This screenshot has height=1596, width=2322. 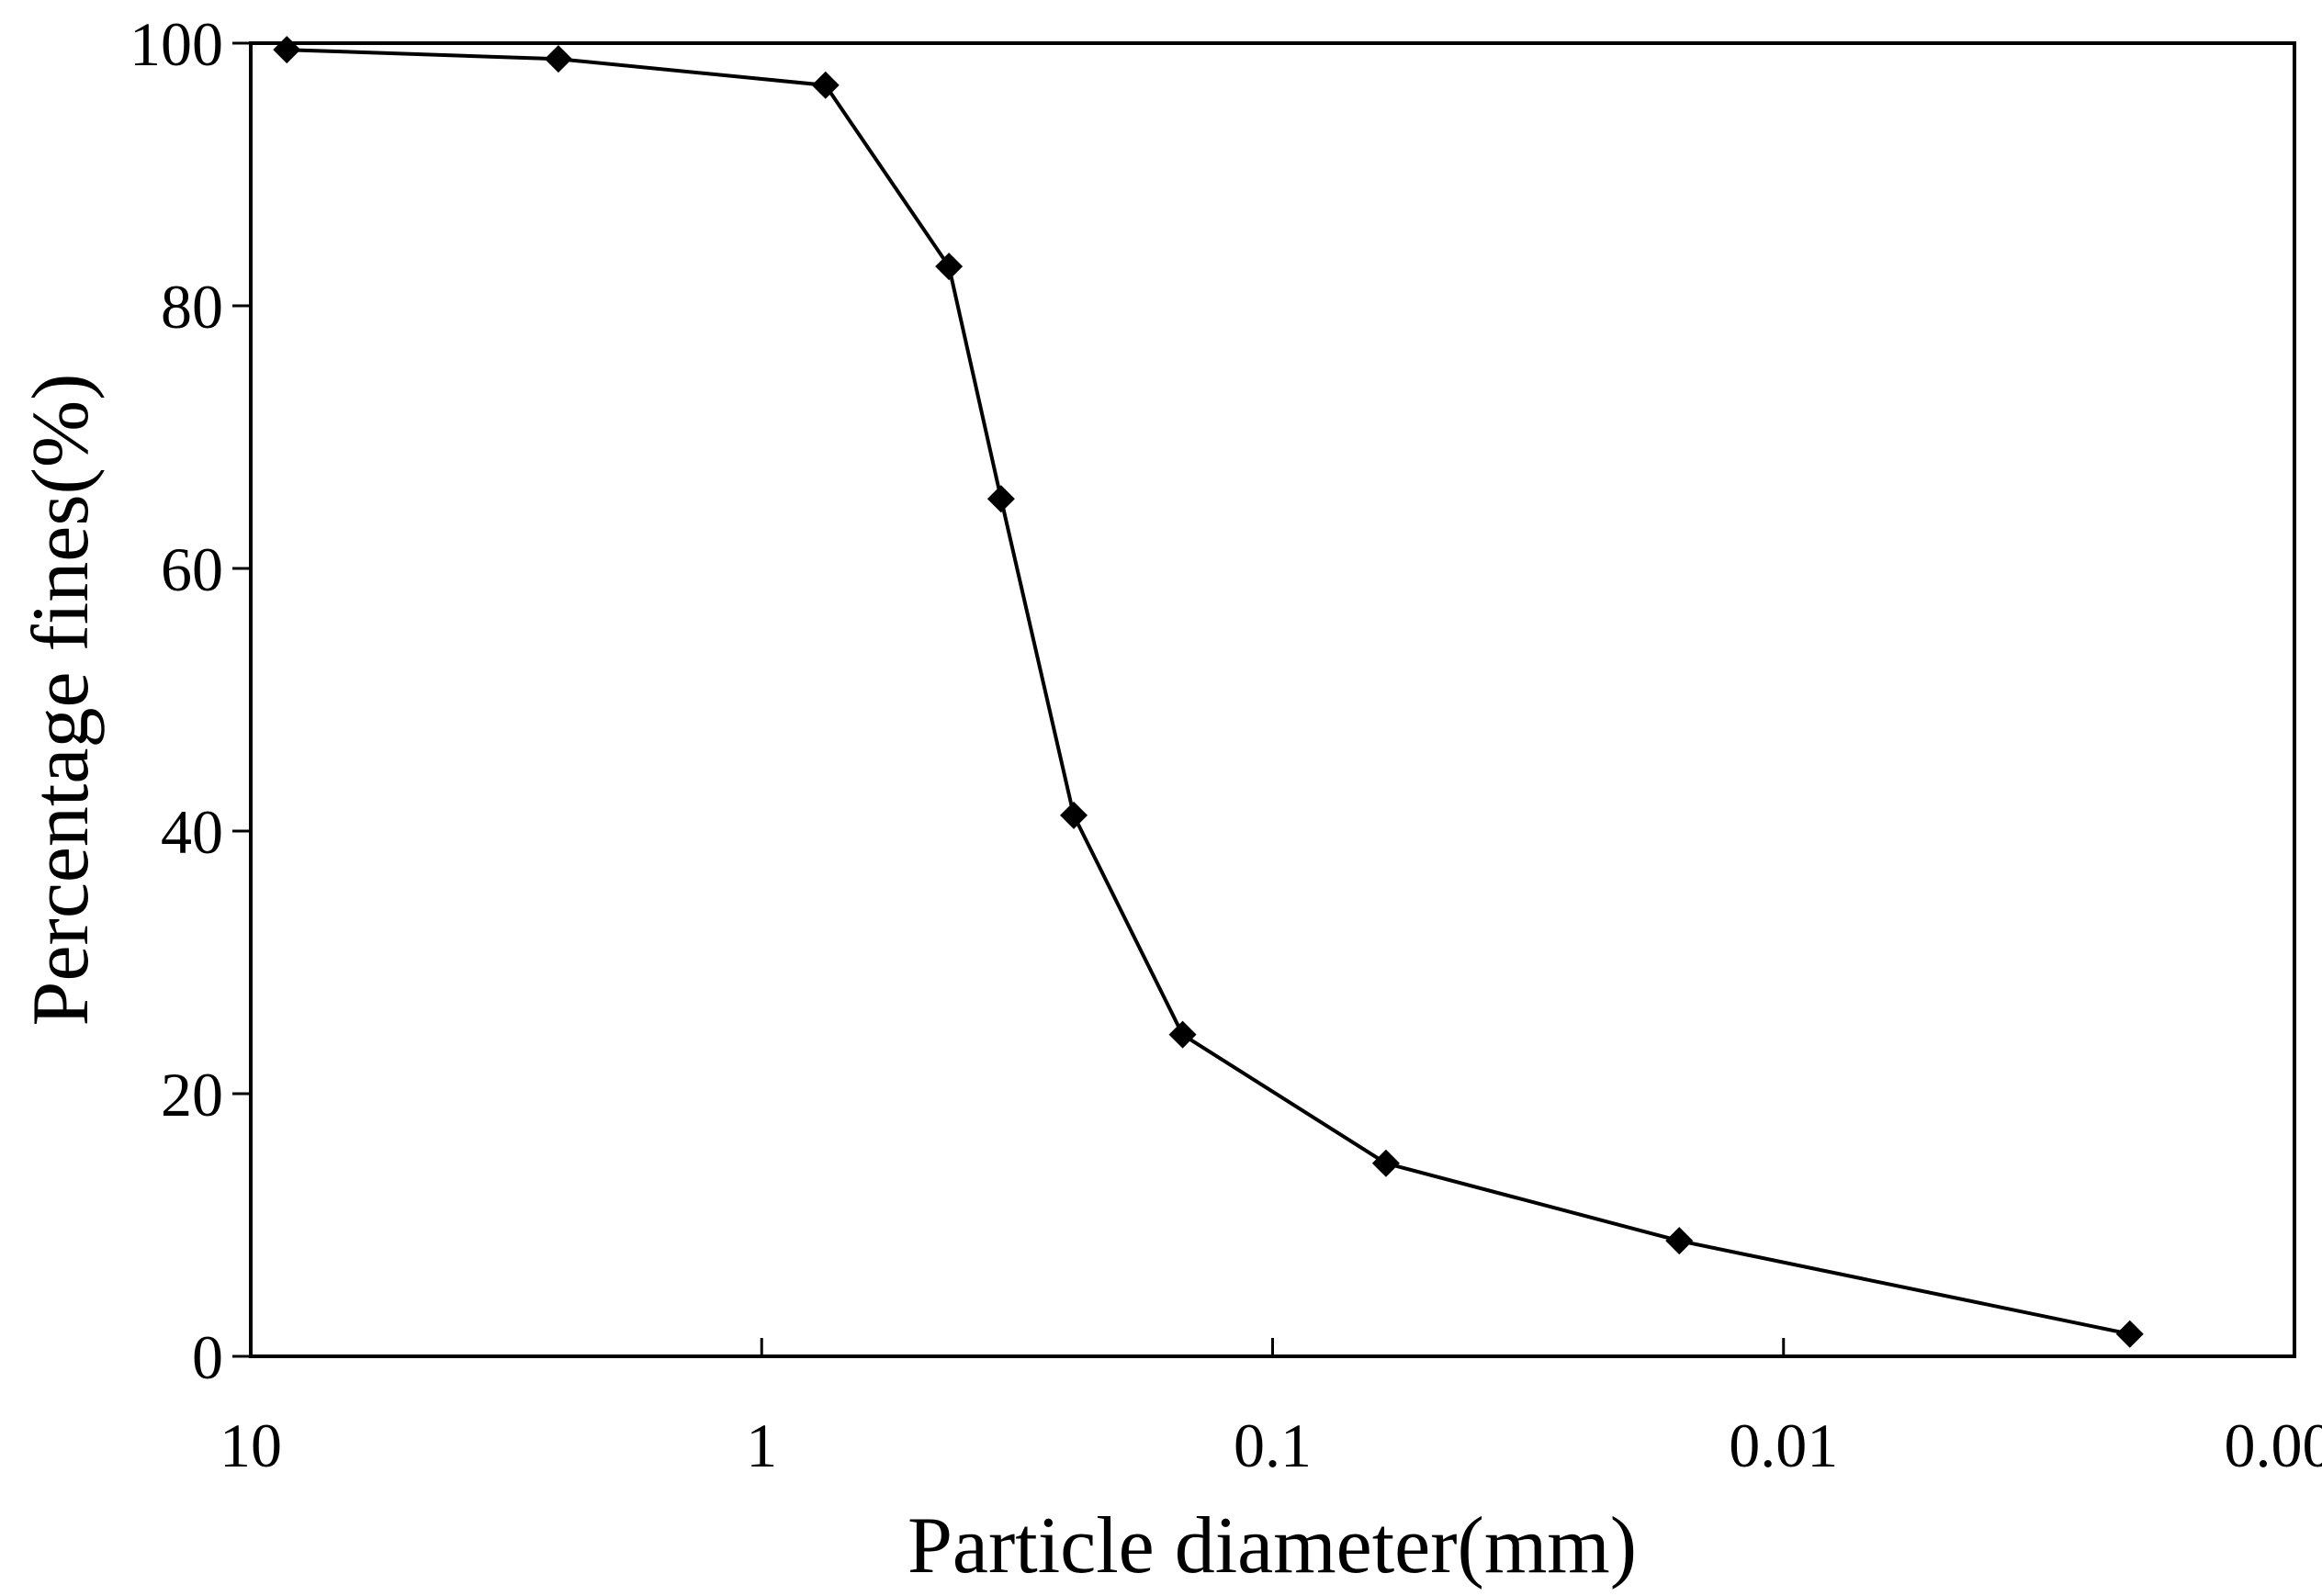 What do you see at coordinates (1271, 1409) in the screenshot?
I see `x-axis-ticks: 10 1 0.1 0.01 0.001` at bounding box center [1271, 1409].